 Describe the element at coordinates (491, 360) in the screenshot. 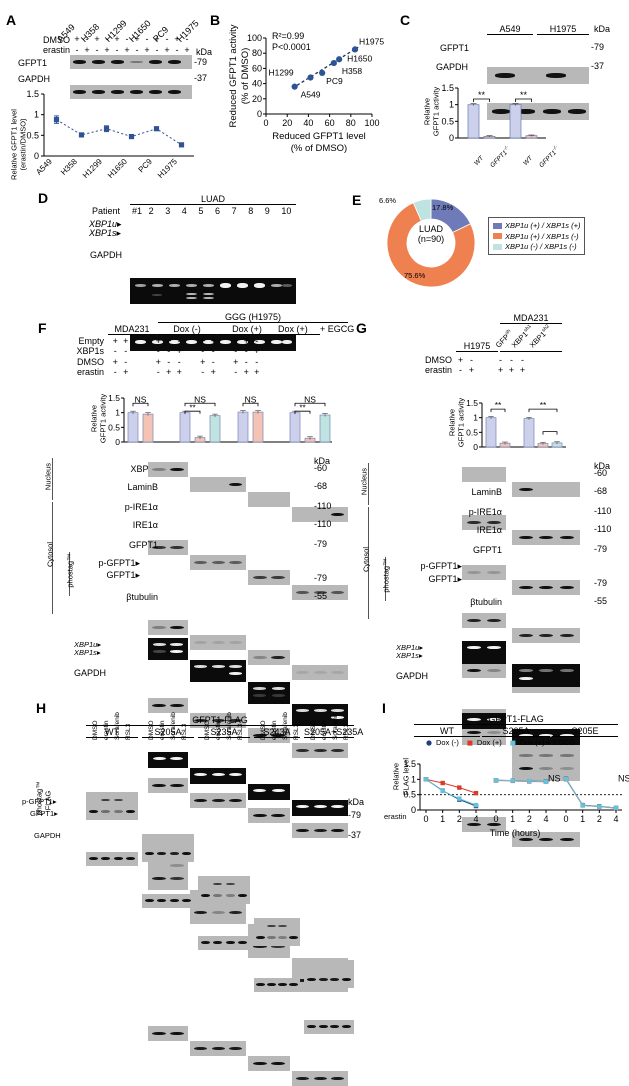

I see `treatment-symbol-row: + - - - -` at that location.